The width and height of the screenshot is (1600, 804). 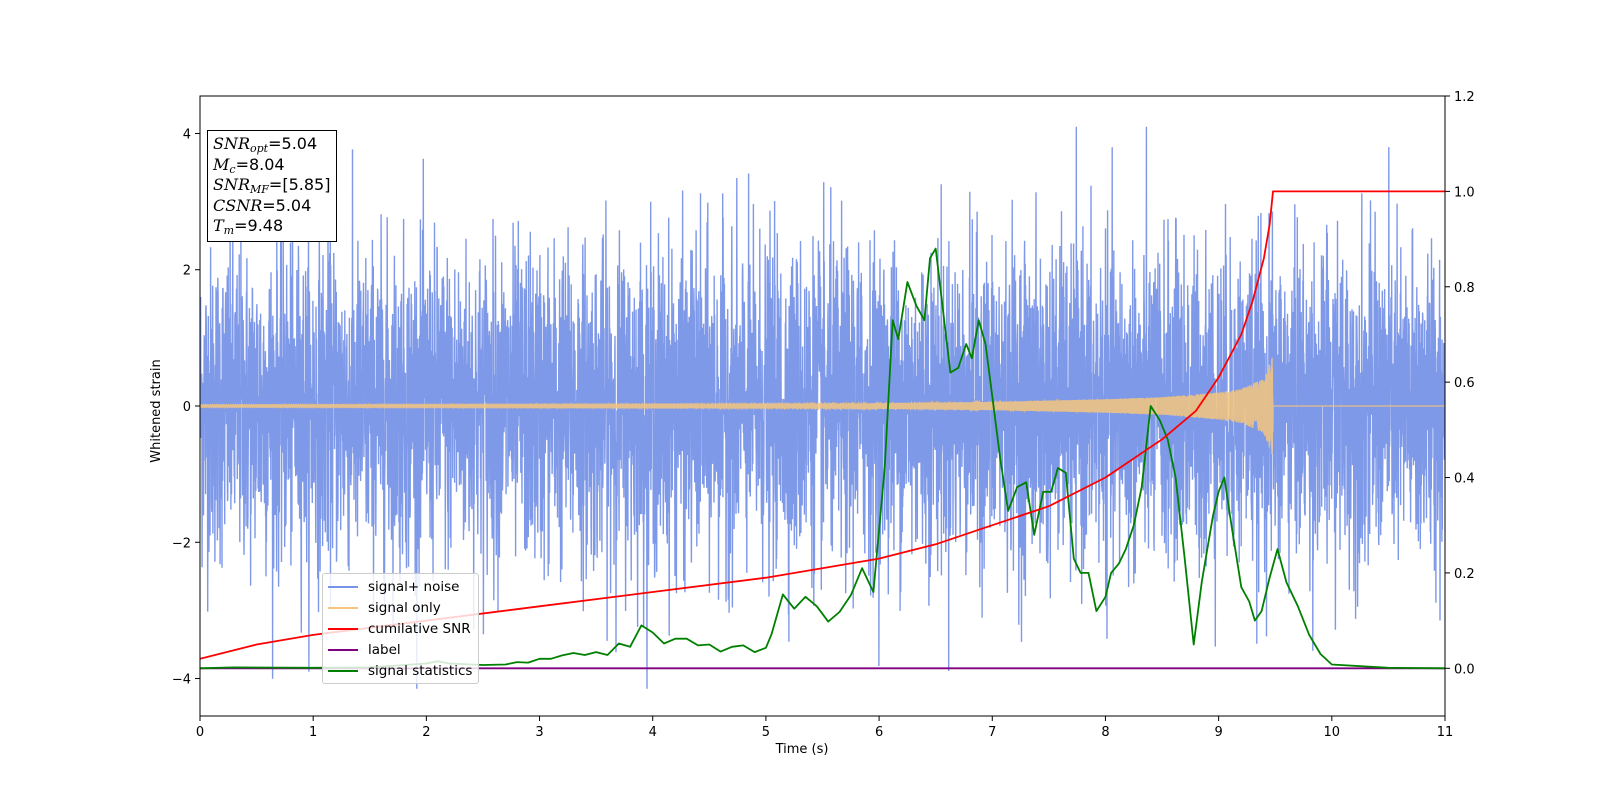 I want to click on x-tick-label: 1, so click(x=313, y=732).